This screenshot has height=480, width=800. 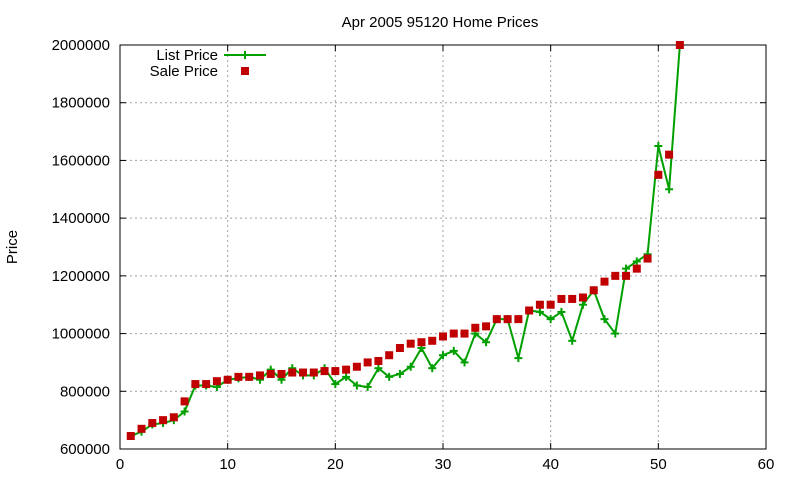 I want to click on x-tick-label: 50, so click(x=658, y=464).